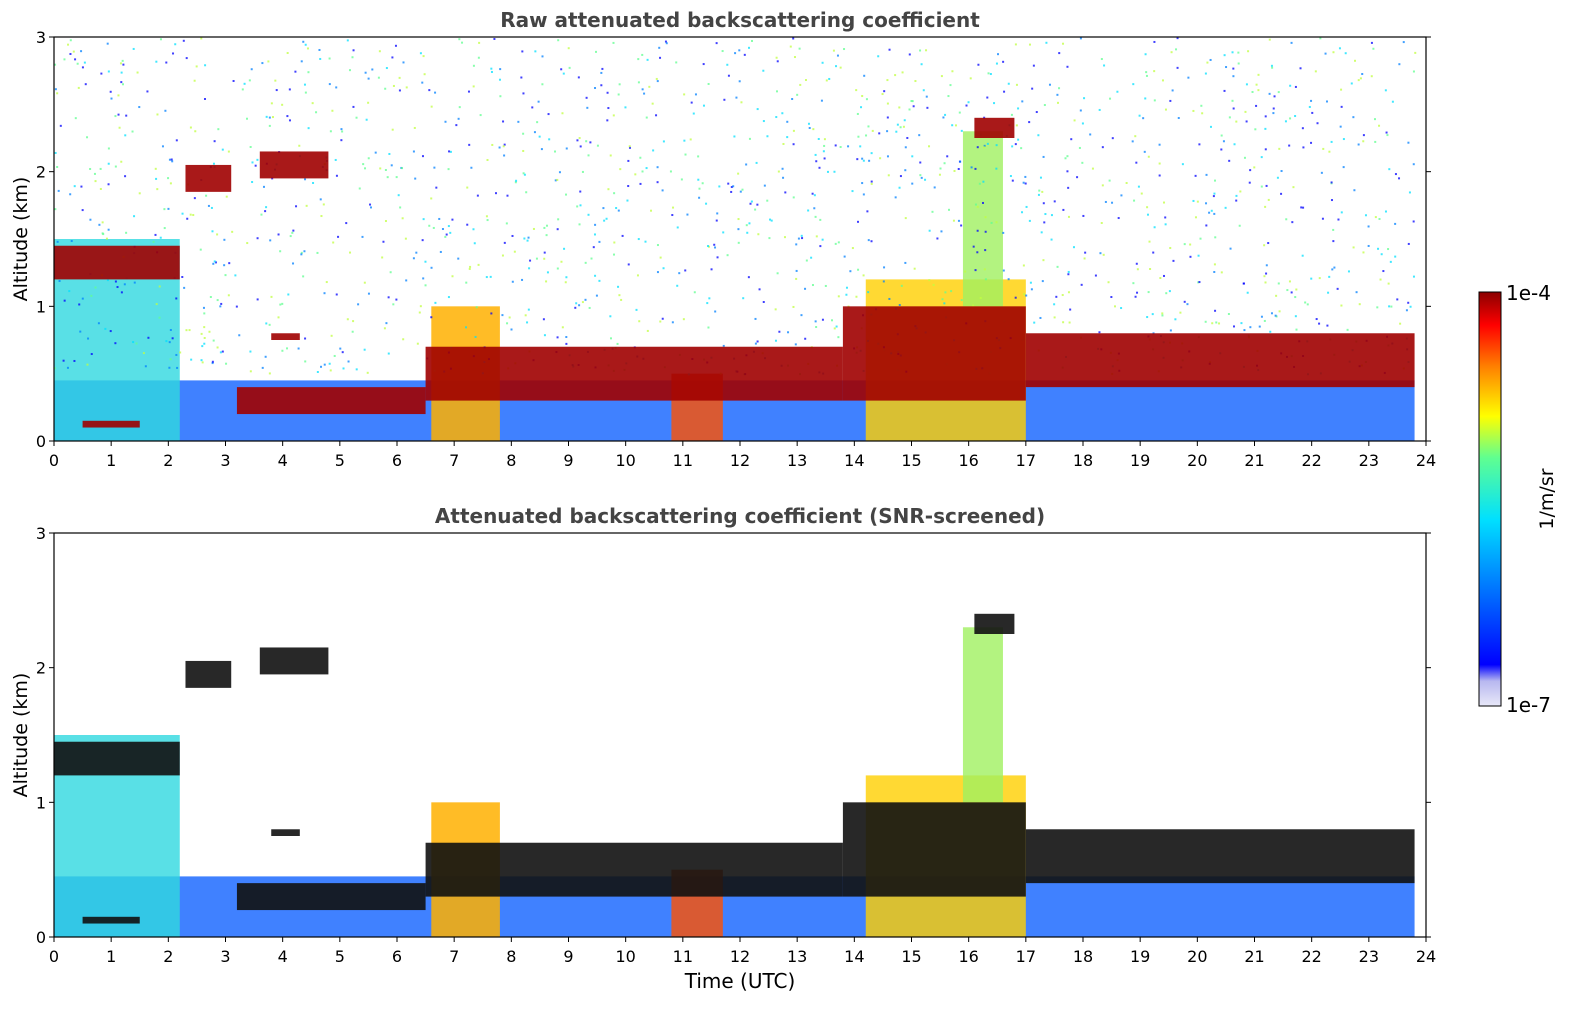 Image resolution: width=1595 pixels, height=1024 pixels. What do you see at coordinates (740, 956) in the screenshot?
I see `x-tick-label: 12` at bounding box center [740, 956].